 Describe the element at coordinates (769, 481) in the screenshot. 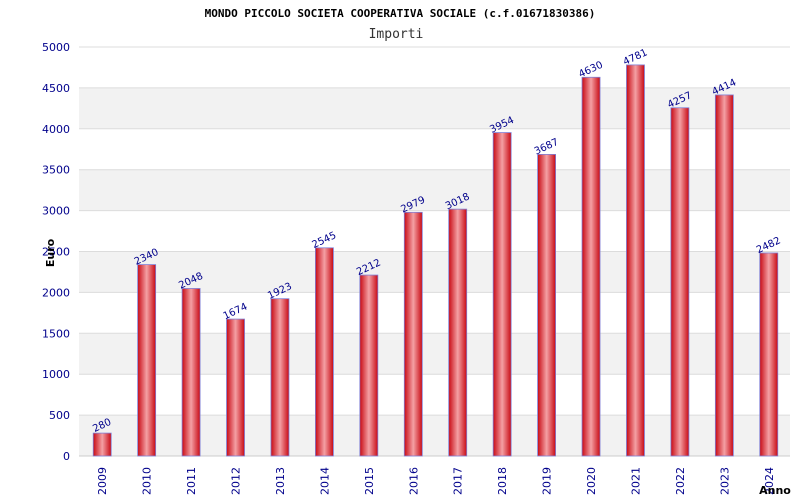

I see `x-tick-label: 2024` at that location.